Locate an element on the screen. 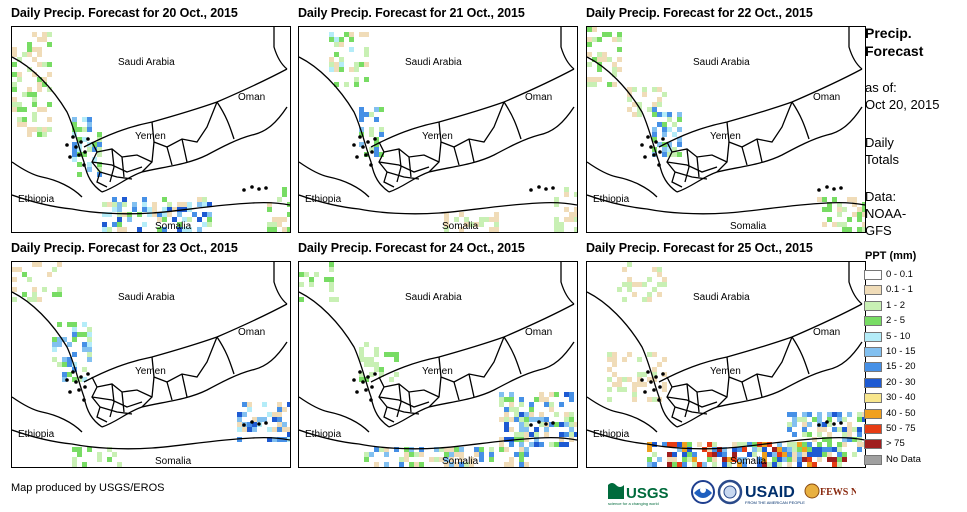 The width and height of the screenshot is (967, 512). fews-net-logo-text: FEWS NET is located at coordinates (838, 492).